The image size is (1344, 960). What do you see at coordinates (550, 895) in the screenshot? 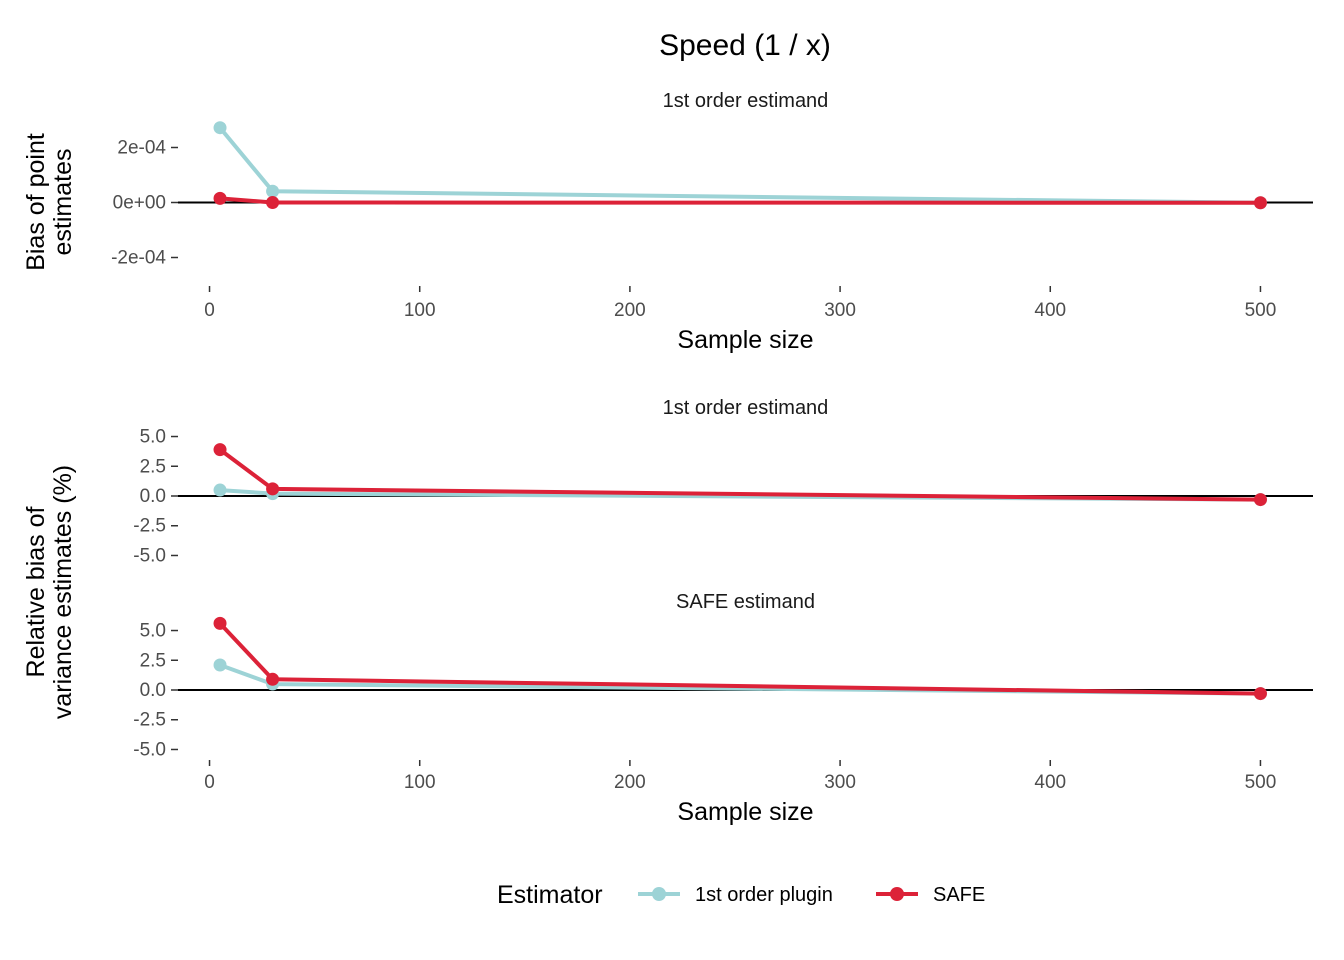
I see `legend-title: Estimator` at bounding box center [550, 895].